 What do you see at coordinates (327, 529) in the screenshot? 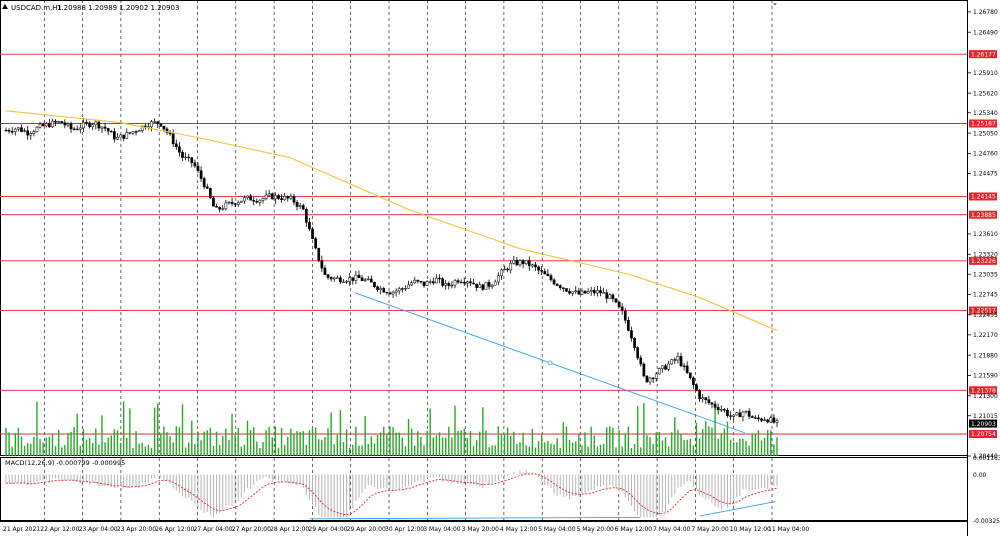
I see `time-tick-label: 29 Apr 04:00` at bounding box center [327, 529].